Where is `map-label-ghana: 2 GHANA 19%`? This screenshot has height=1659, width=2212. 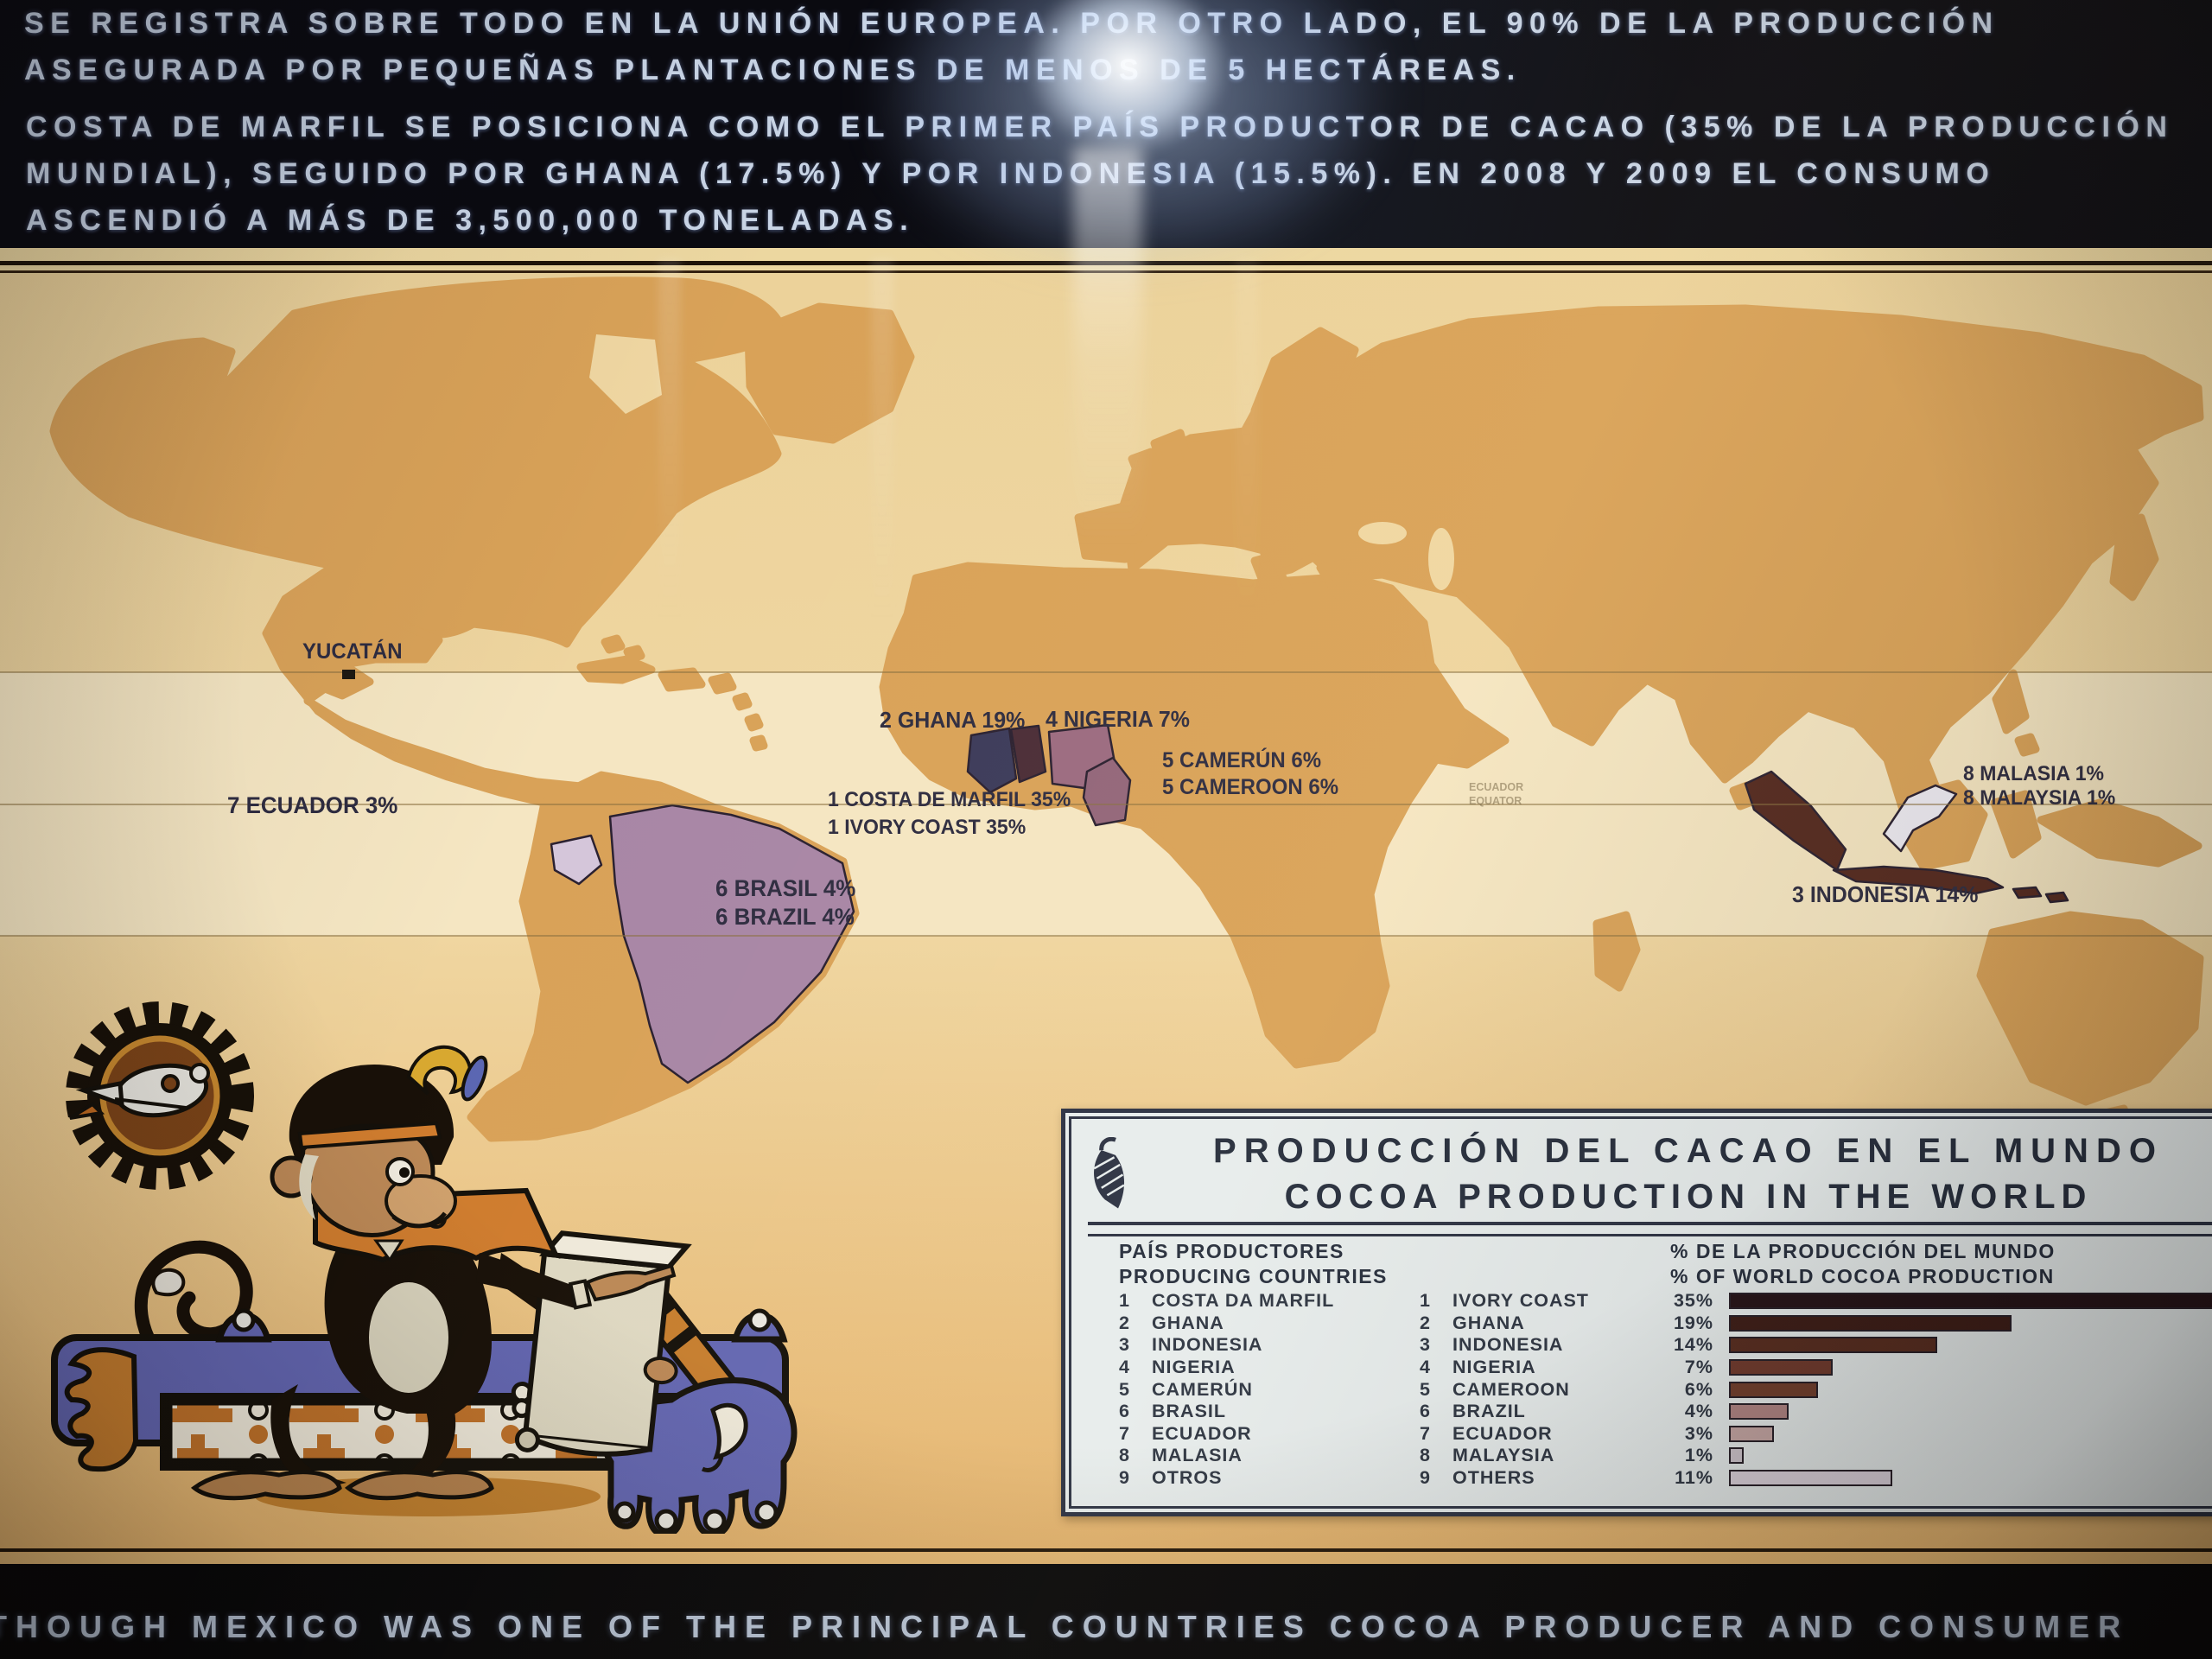
map-label-ghana: 2 GHANA 19% is located at coordinates (953, 720).